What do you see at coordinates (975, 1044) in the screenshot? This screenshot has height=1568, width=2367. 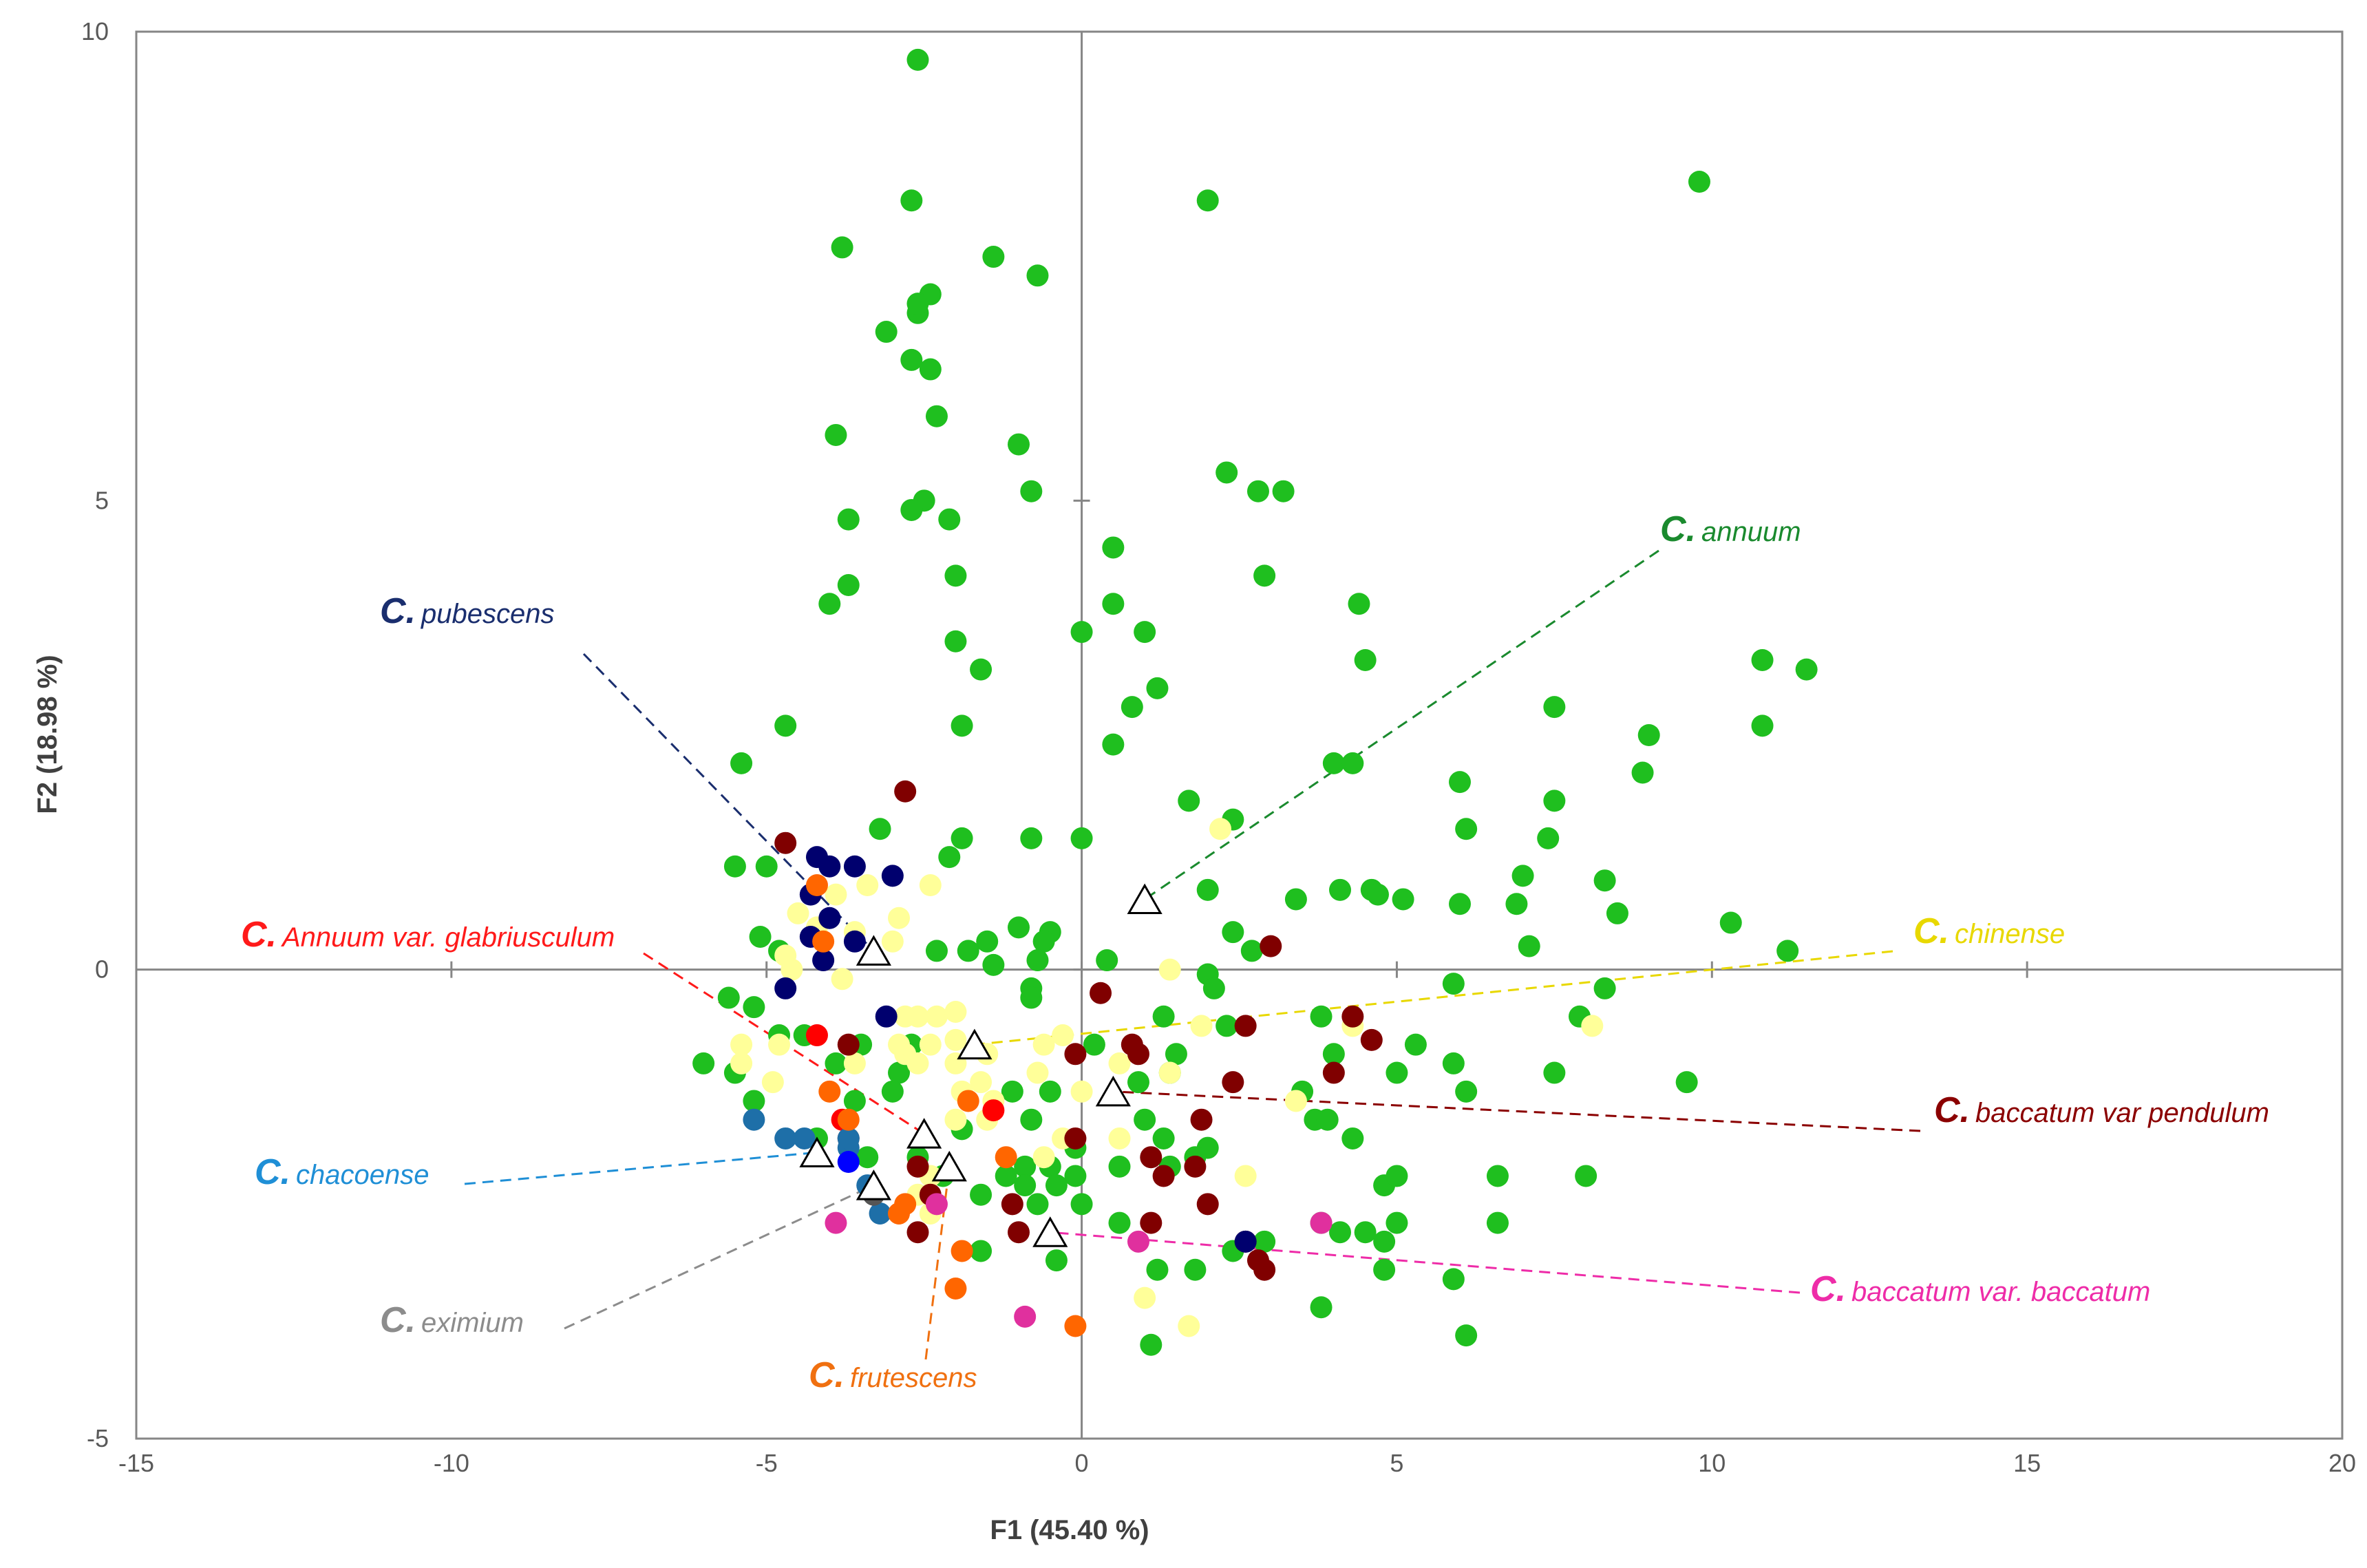 I see `centroid-c-chinense` at bounding box center [975, 1044].